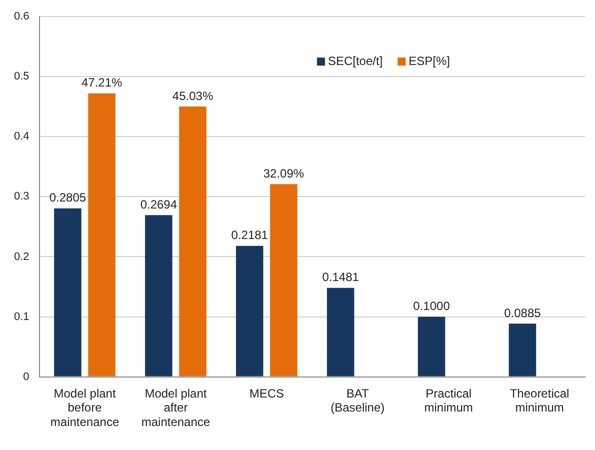  I want to click on legend-label: SEC[toe/t], so click(355, 61).